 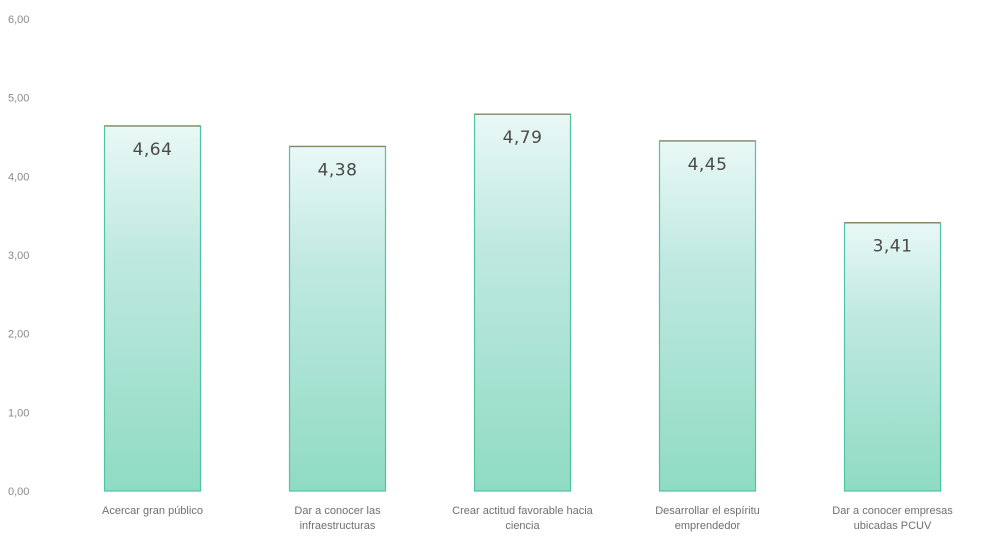 What do you see at coordinates (892, 518) in the screenshot?
I see `x-category-label: Dar a conocer empresas ubicadas PCUV` at bounding box center [892, 518].